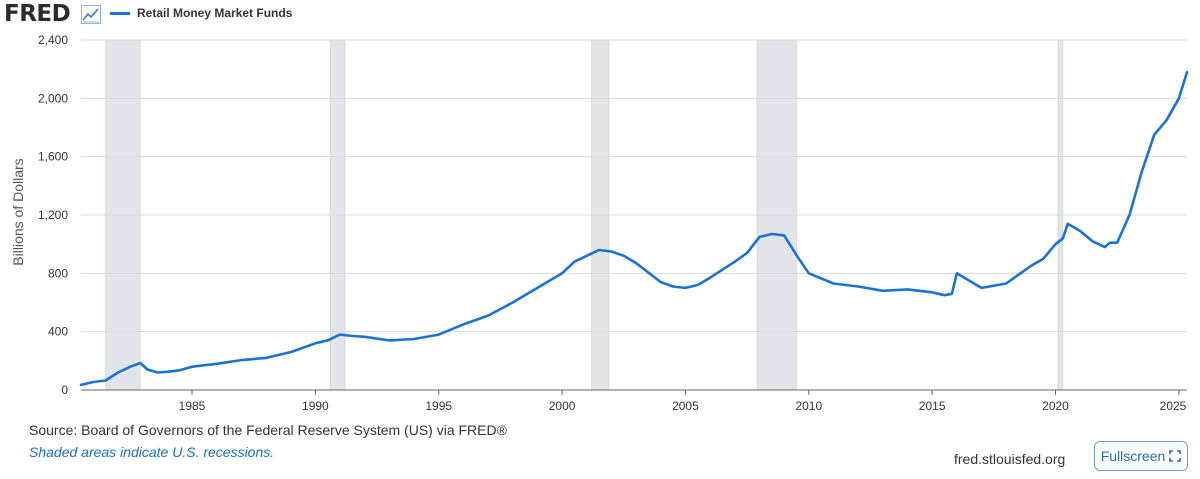  What do you see at coordinates (1133, 456) in the screenshot?
I see `fullscreen-label: Fullscreen` at bounding box center [1133, 456].